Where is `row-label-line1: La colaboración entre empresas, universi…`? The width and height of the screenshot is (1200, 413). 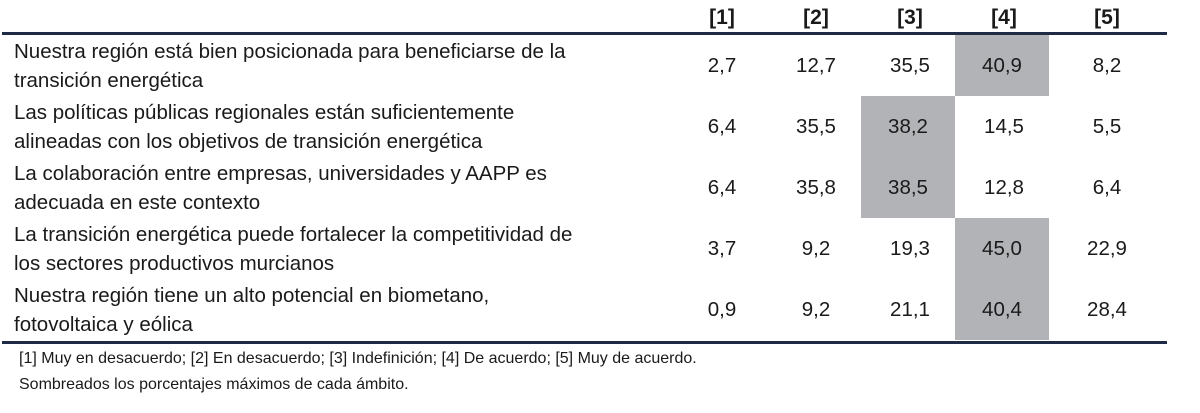 row-label-line1: La colaboración entre empresas, universi… is located at coordinates (280, 173).